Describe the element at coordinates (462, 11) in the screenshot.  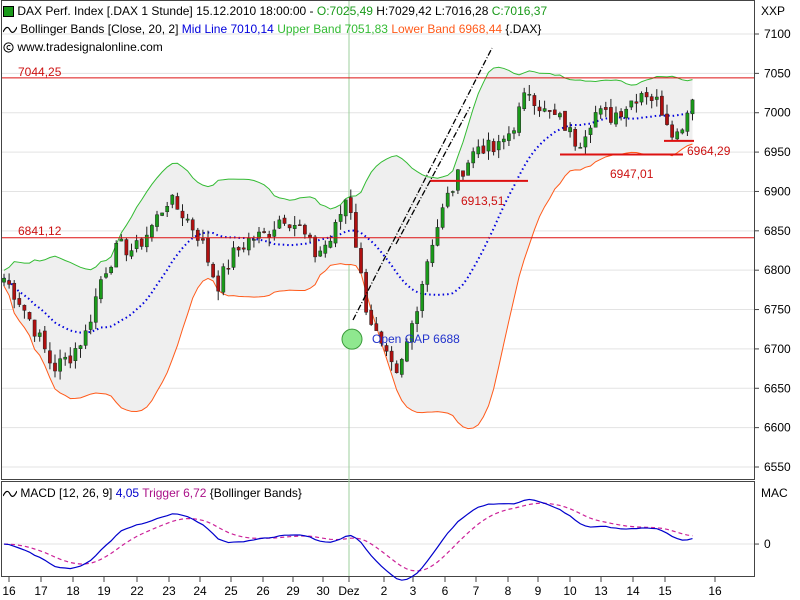
I see `low-value: L:7016,28` at that location.